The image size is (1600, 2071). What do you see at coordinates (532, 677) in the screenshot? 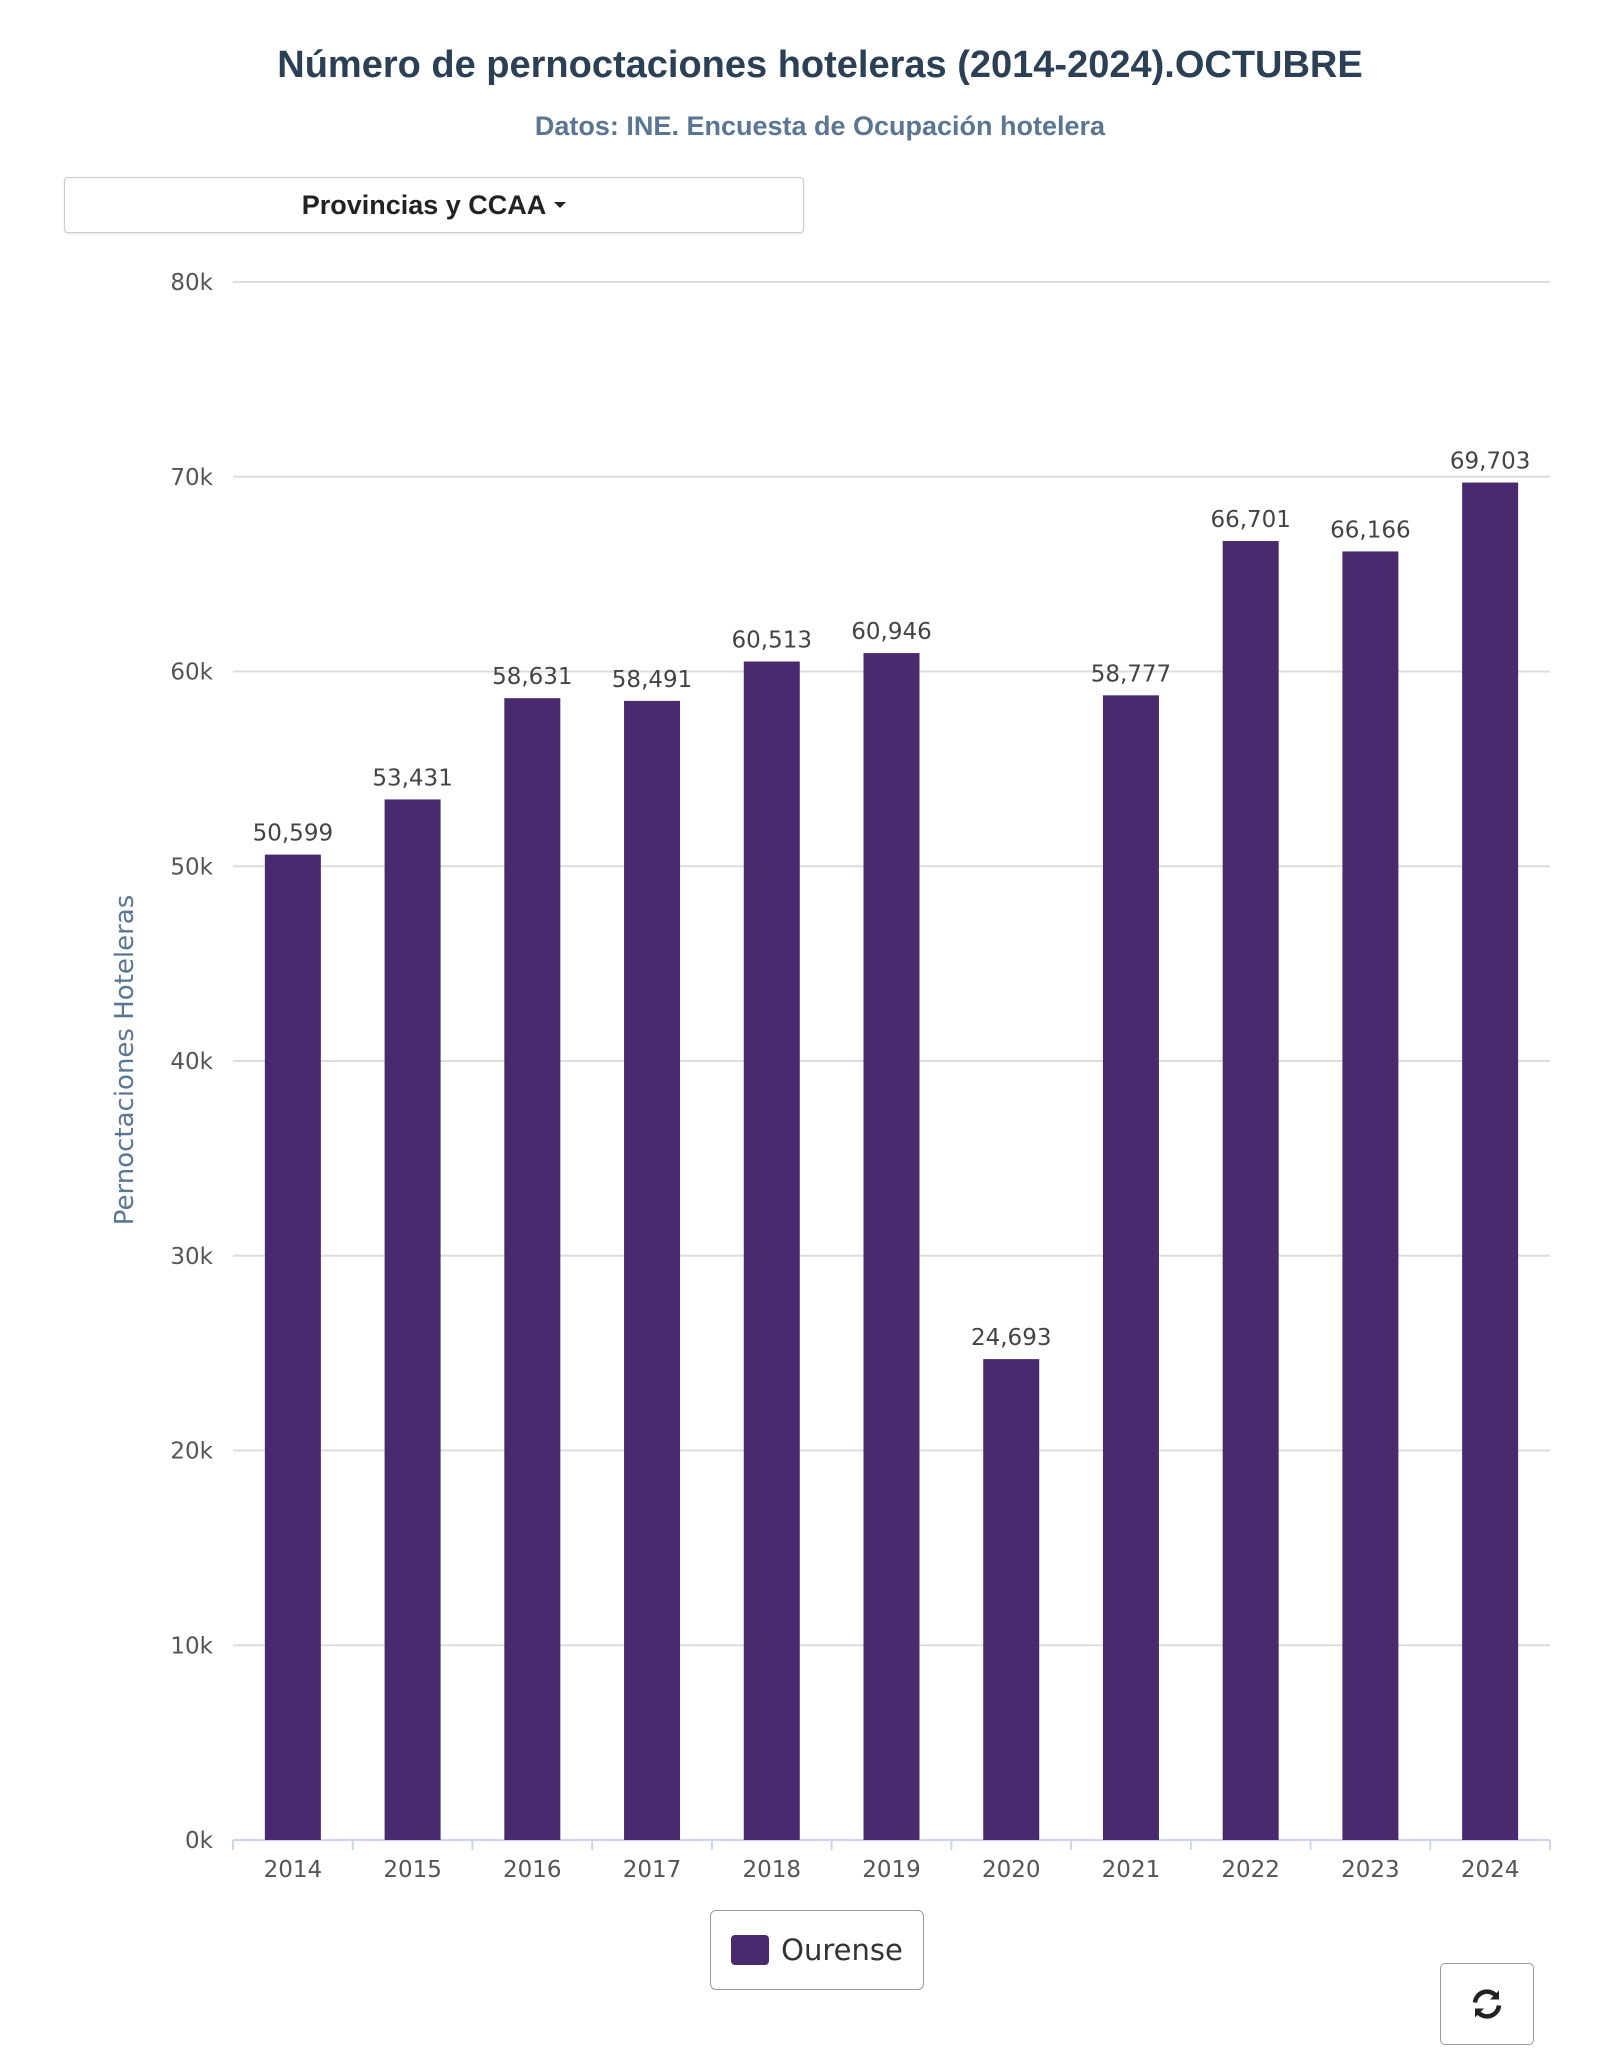
I see `data-label: 58,631` at bounding box center [532, 677].